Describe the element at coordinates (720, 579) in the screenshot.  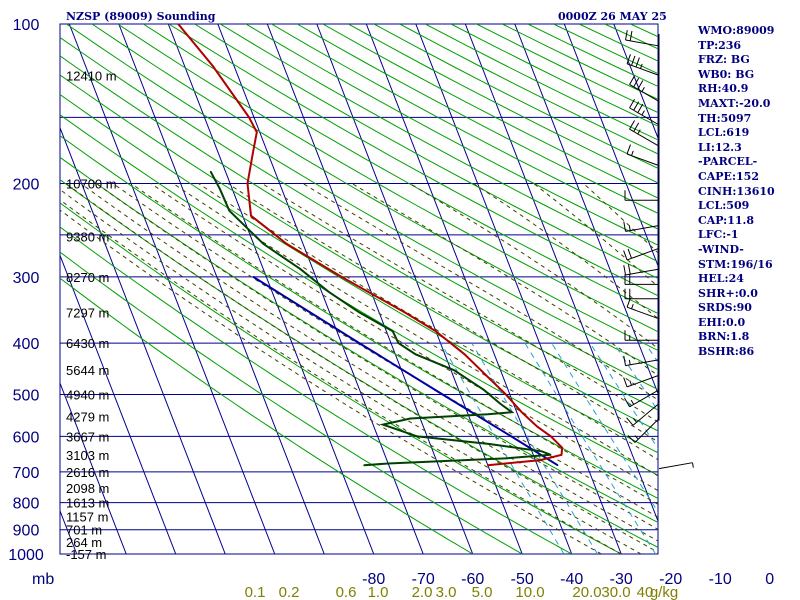
I see `temp-tick--10: -10` at that location.